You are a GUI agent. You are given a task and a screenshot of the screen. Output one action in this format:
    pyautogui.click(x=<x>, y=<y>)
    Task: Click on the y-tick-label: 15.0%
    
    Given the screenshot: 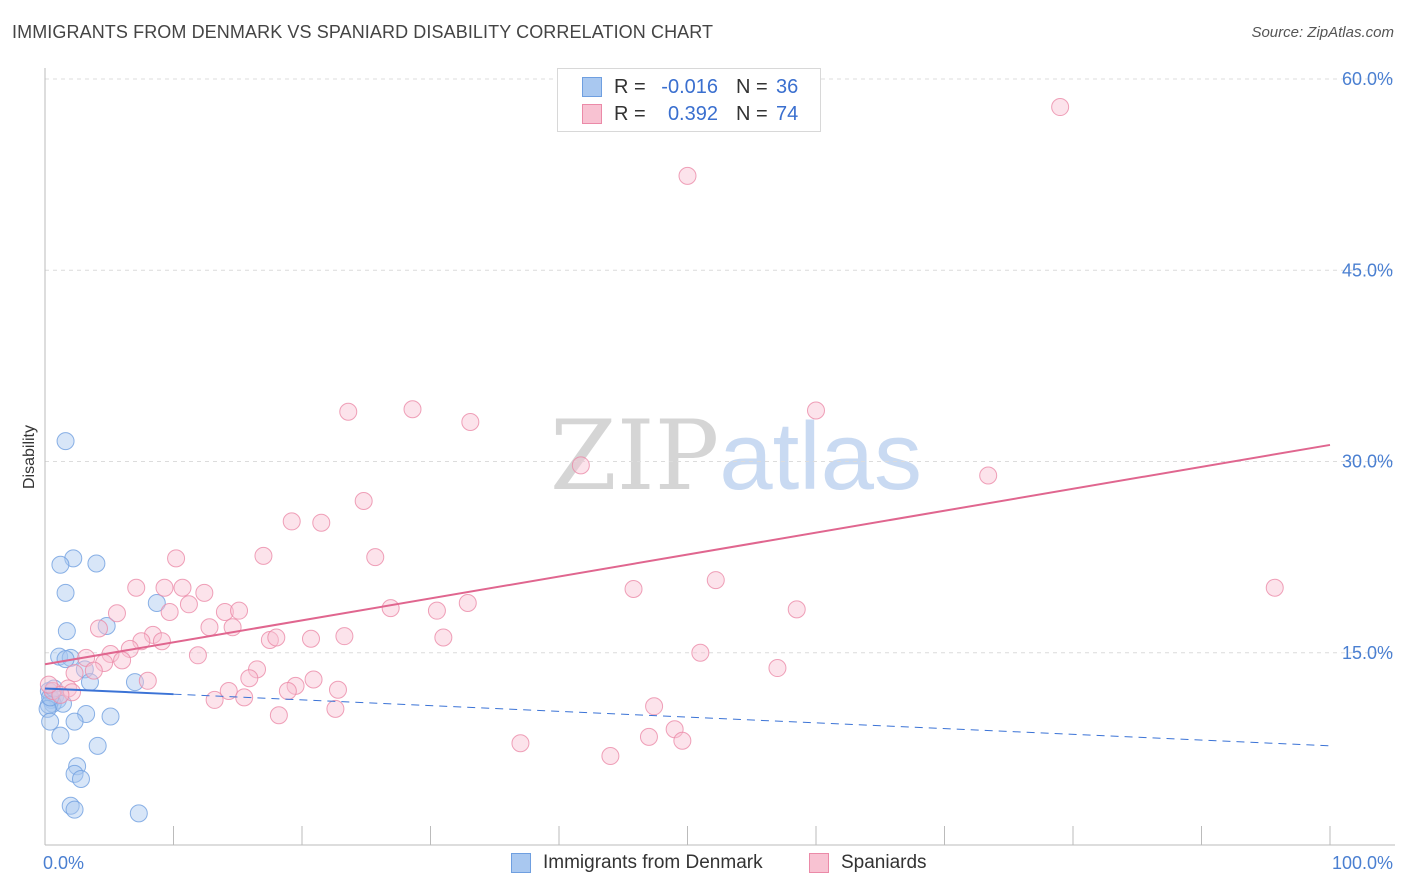 What is the action you would take?
    pyautogui.click(x=1367, y=653)
    